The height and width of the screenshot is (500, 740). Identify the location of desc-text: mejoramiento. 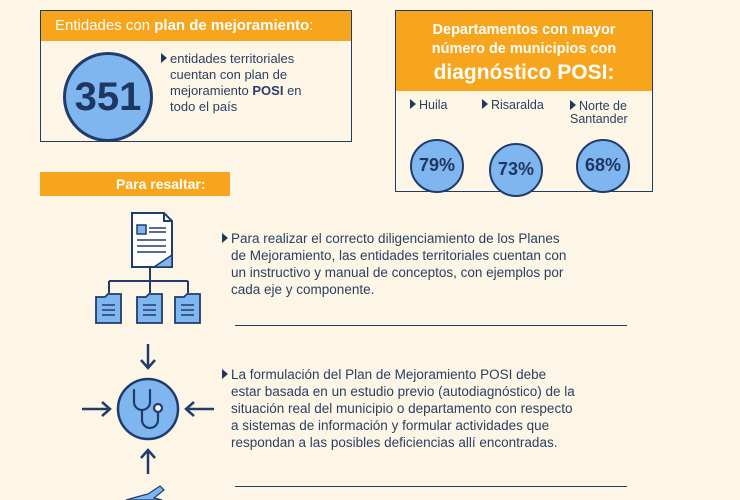
(211, 90).